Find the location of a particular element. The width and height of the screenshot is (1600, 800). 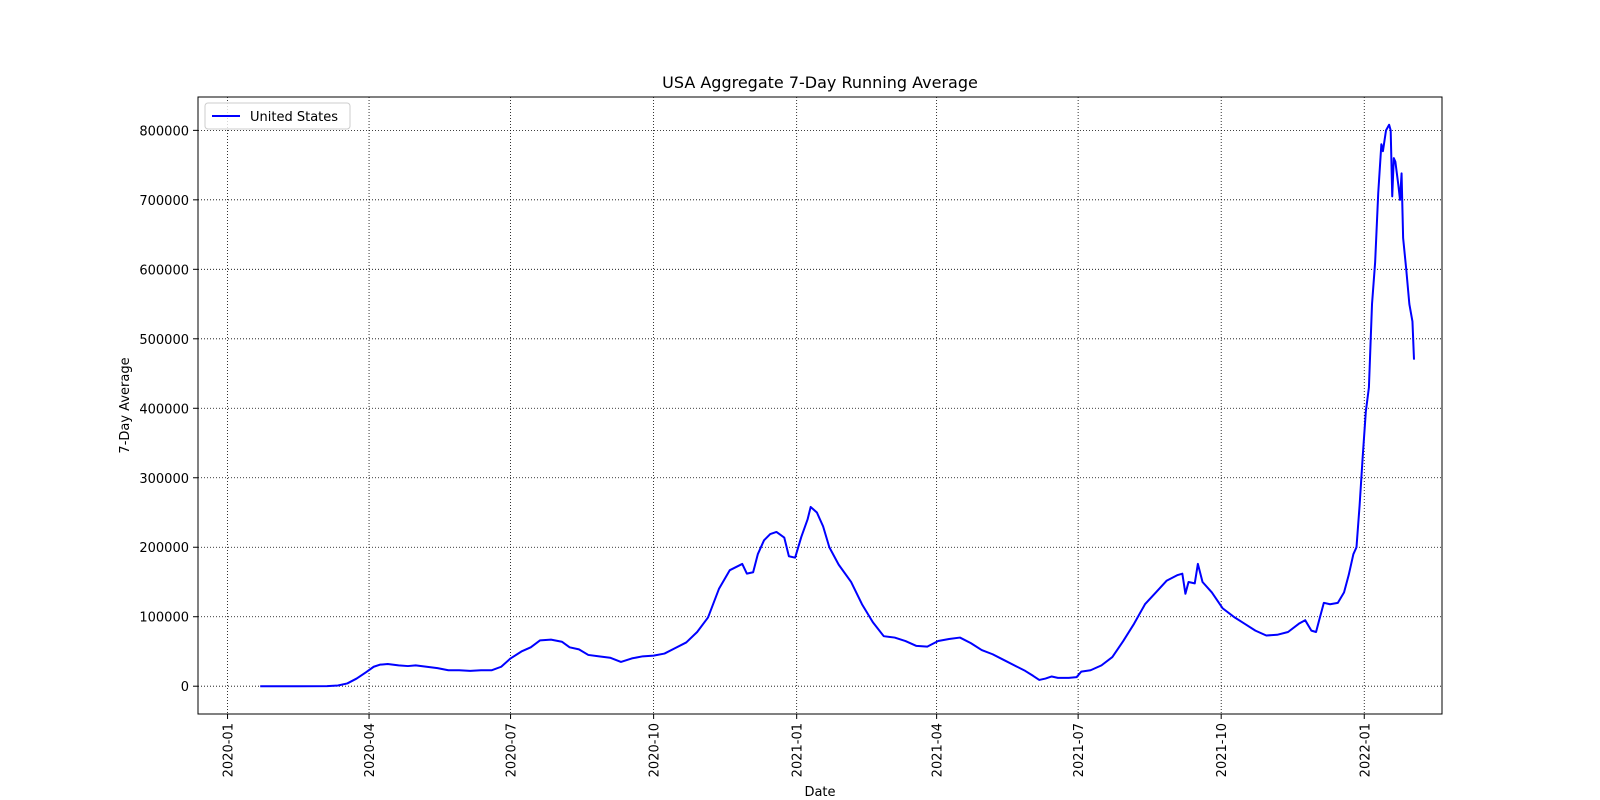

legend: United States is located at coordinates (277, 116).